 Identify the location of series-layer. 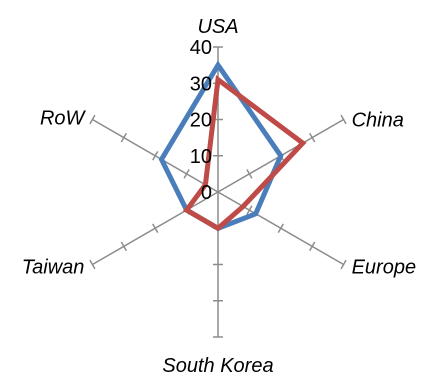
(232, 146).